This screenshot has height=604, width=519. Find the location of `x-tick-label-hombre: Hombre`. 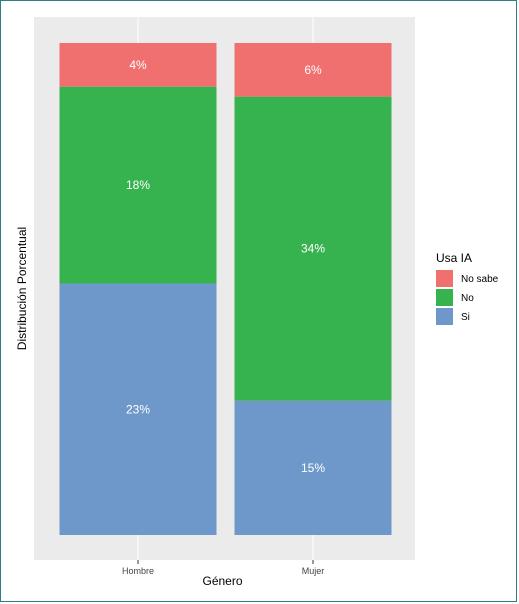

x-tick-label-hombre: Hombre is located at coordinates (138, 571).